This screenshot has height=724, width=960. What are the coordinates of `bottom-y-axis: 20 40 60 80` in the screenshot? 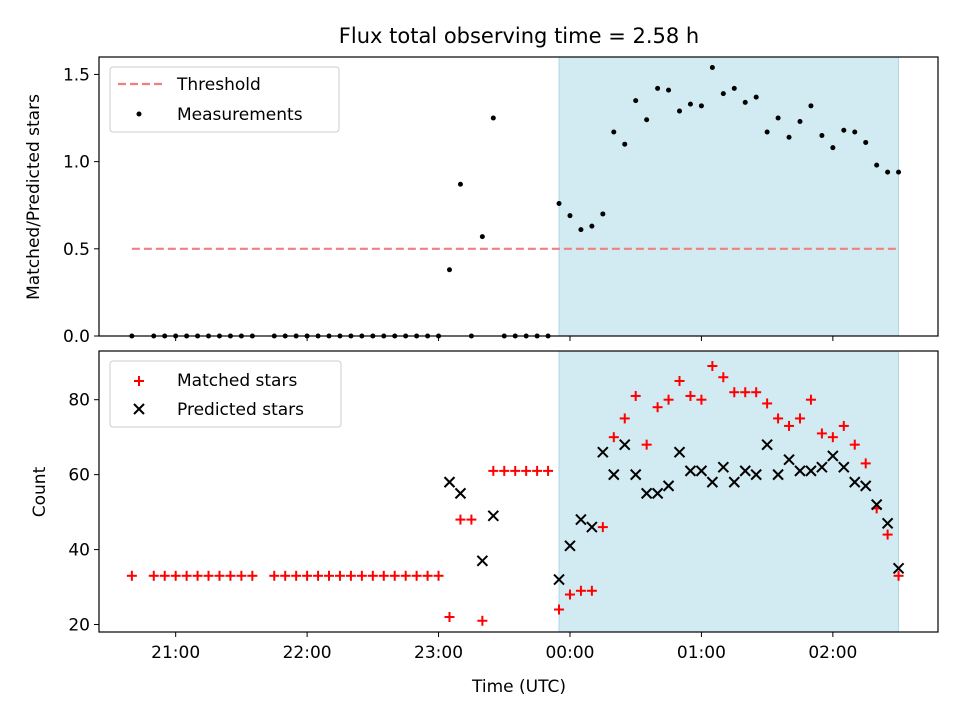 It's located at (83, 513).